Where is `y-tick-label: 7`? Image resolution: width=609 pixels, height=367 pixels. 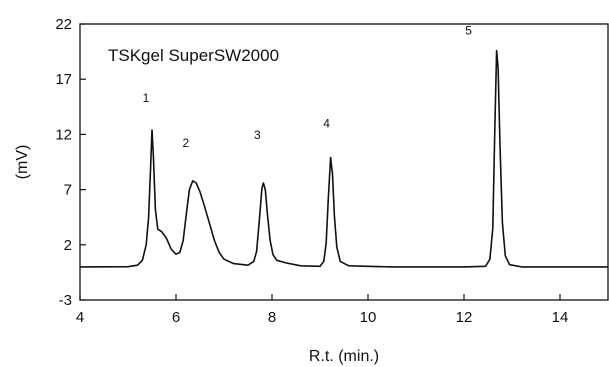 y-tick-label: 7 is located at coordinates (68, 190).